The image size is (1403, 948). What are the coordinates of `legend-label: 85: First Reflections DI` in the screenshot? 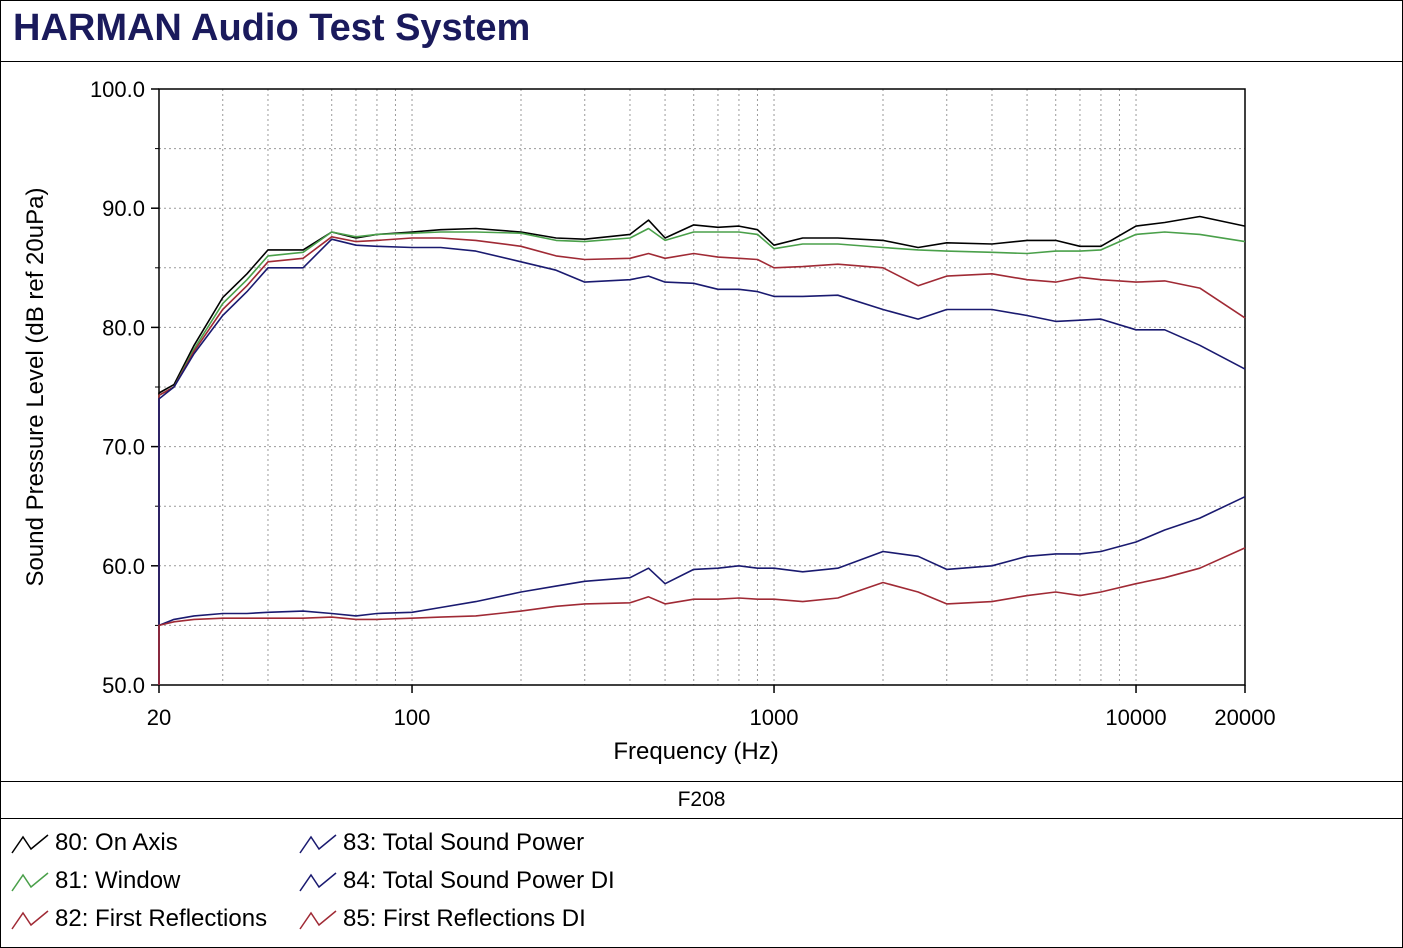 It's located at (464, 918).